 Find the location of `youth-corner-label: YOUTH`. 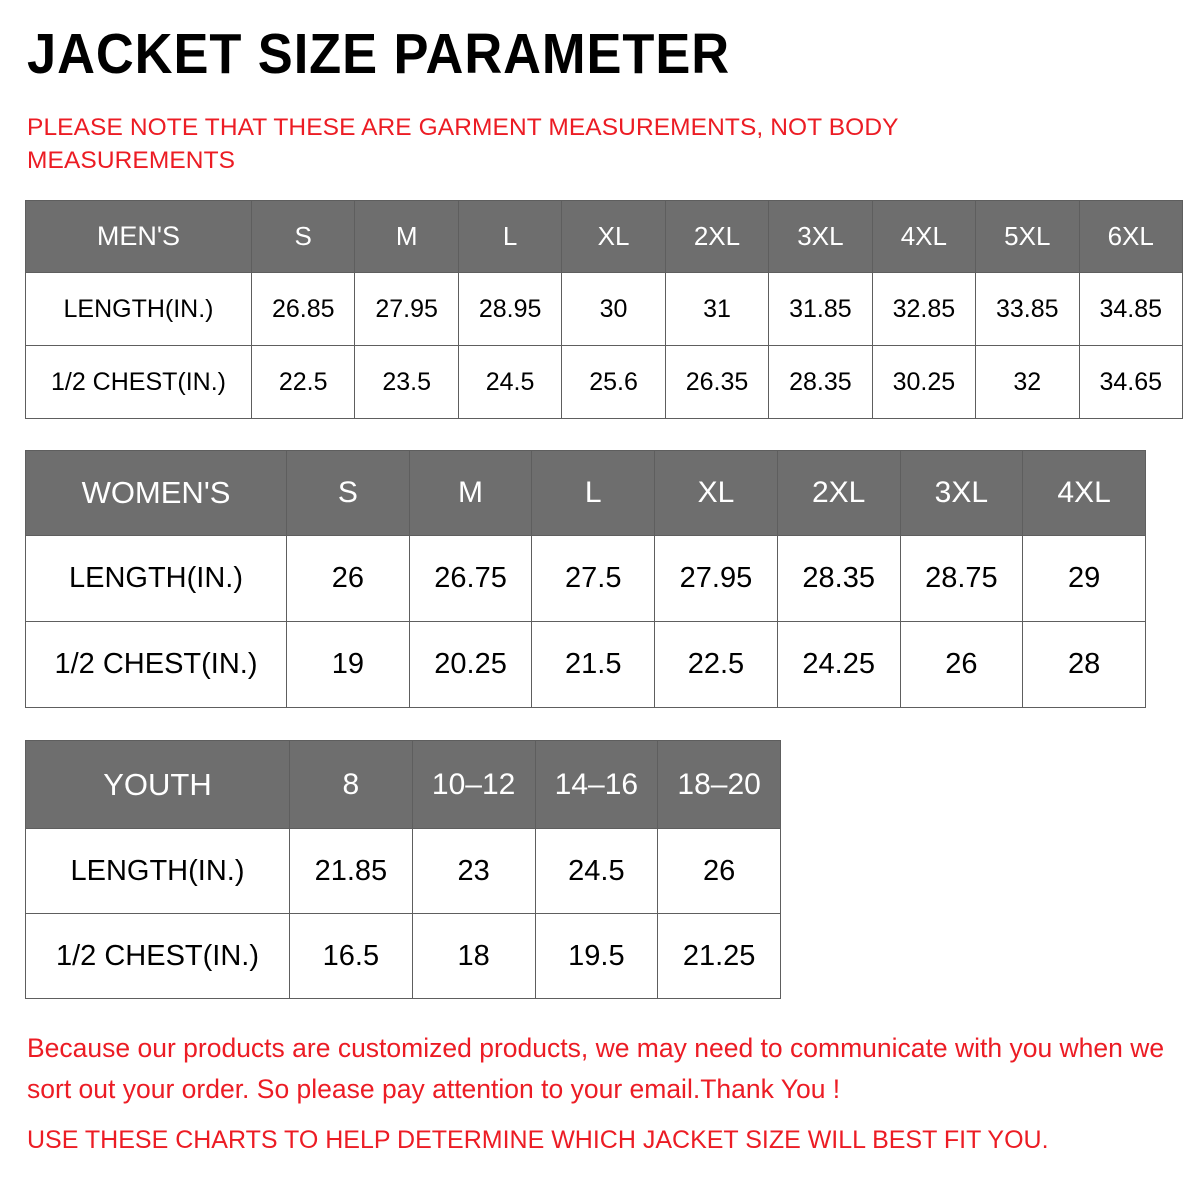

youth-corner-label: YOUTH is located at coordinates (157, 784).